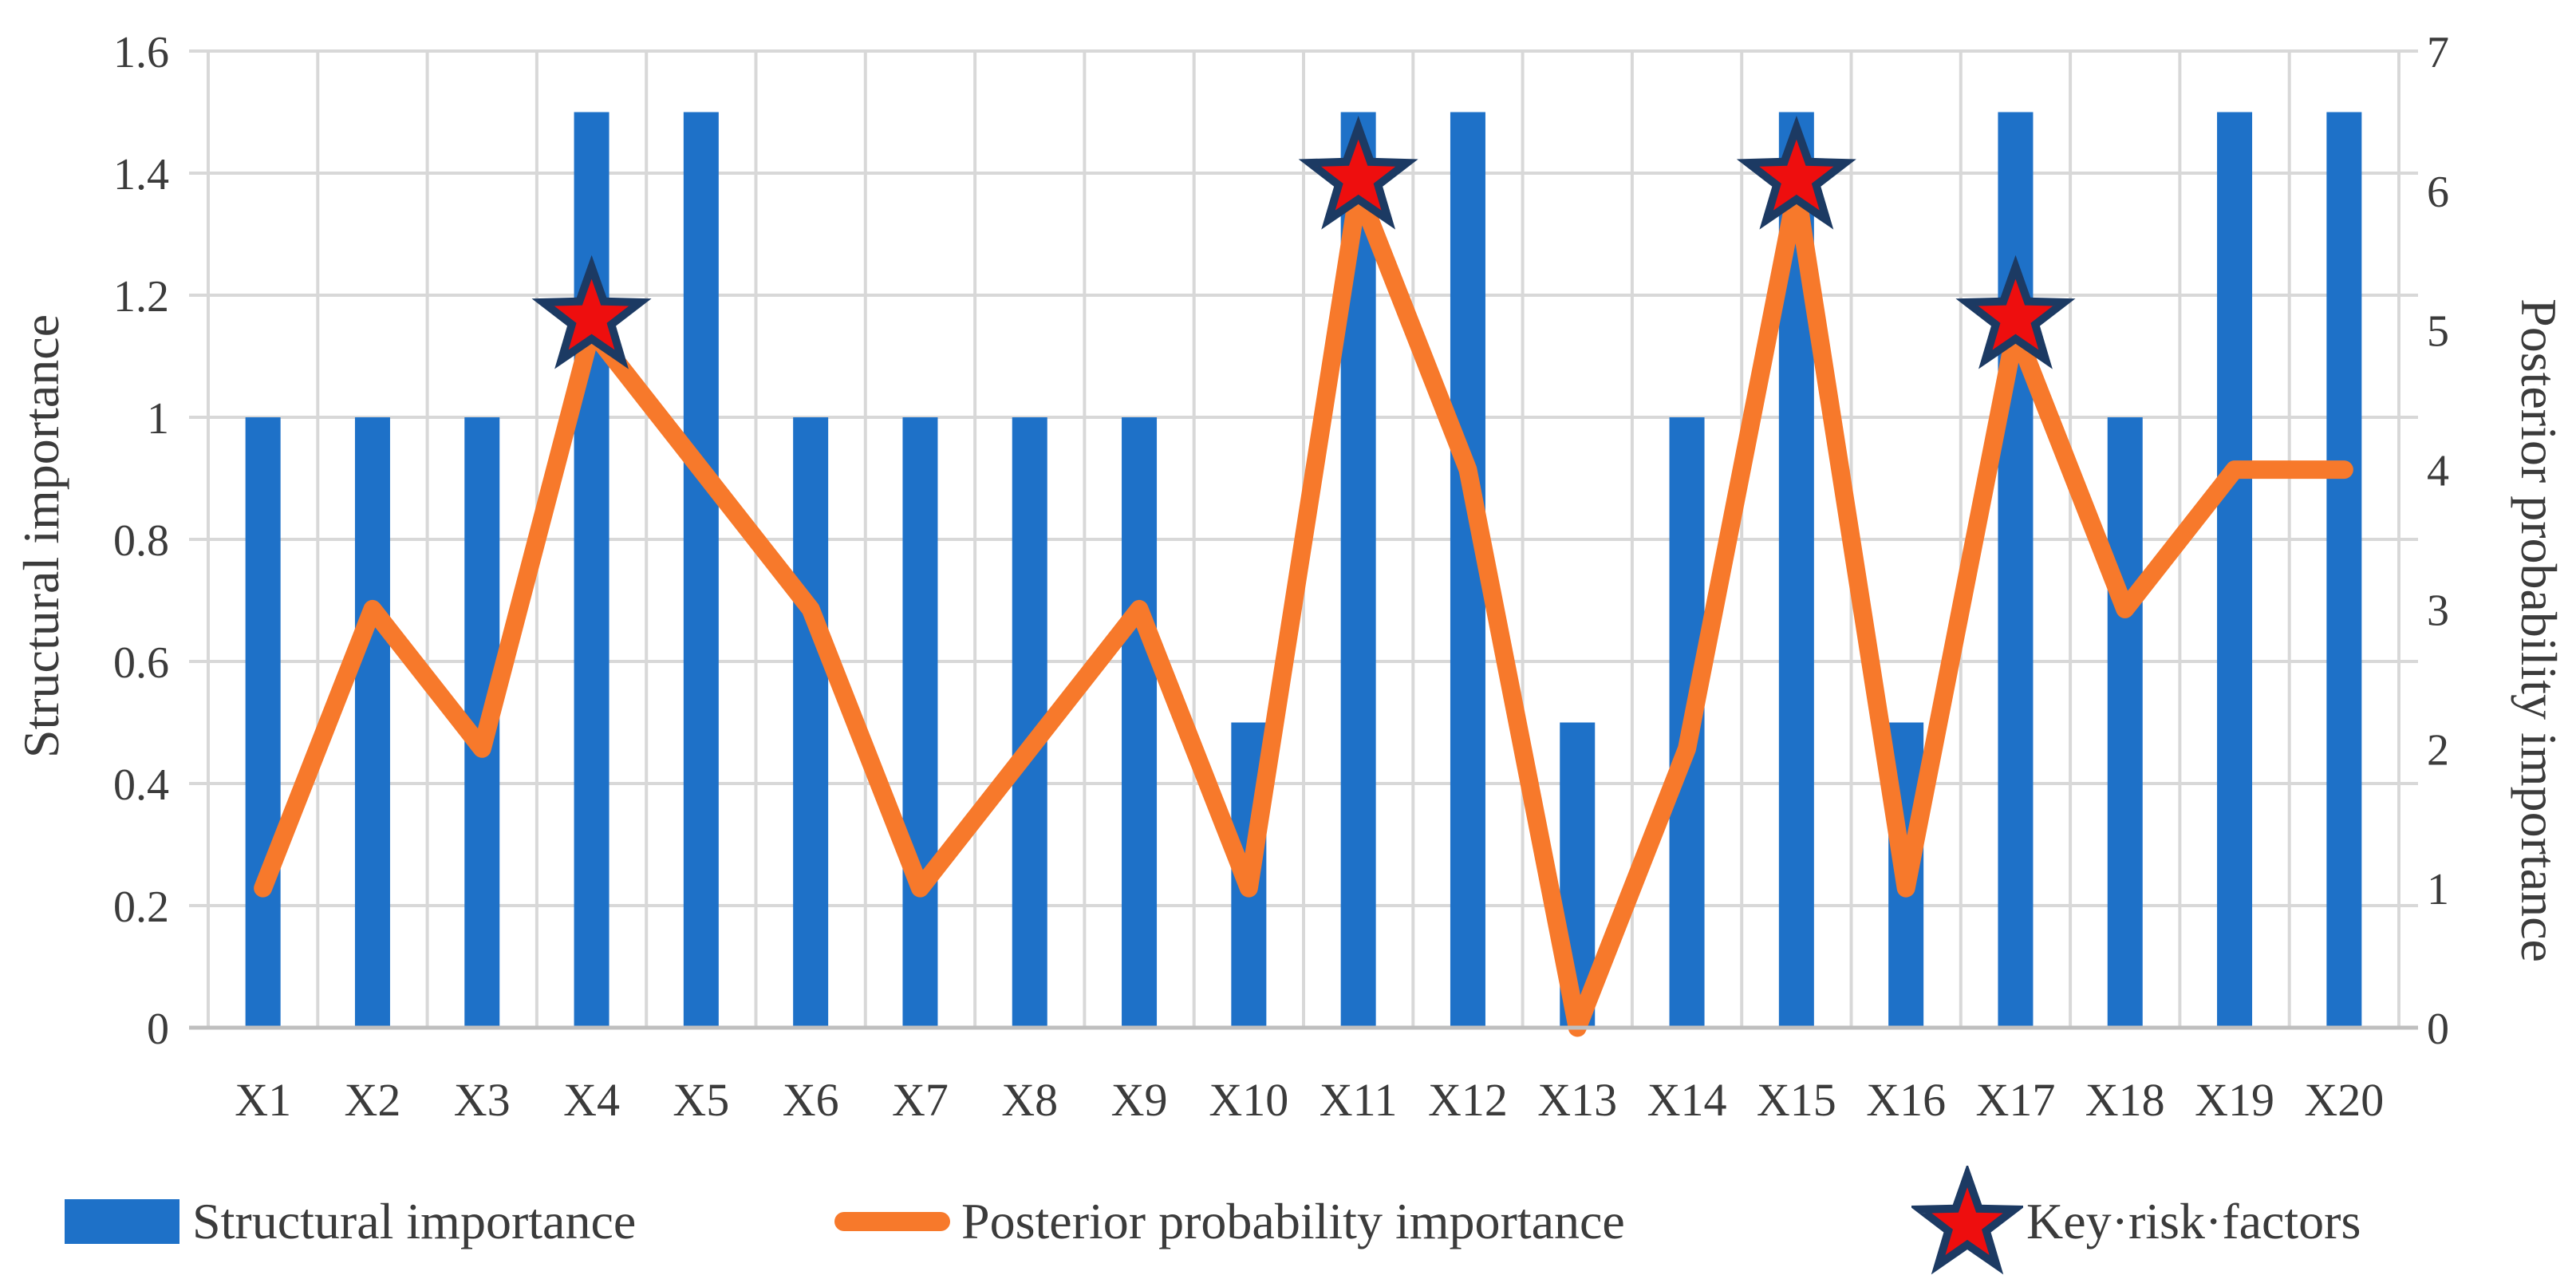 This screenshot has width=2576, height=1279. Describe the element at coordinates (2235, 570) in the screenshot. I see `bar-X19` at that location.